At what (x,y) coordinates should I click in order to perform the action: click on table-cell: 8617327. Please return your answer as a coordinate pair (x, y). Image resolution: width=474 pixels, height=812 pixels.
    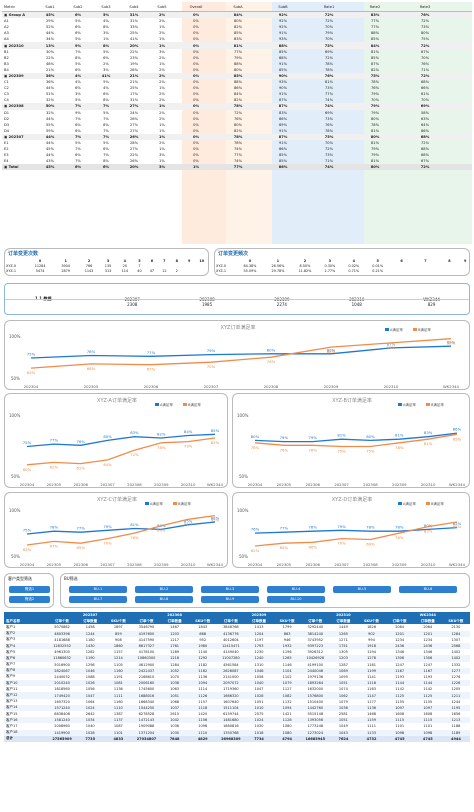
    Looking at the image, I should click on (146, 646).